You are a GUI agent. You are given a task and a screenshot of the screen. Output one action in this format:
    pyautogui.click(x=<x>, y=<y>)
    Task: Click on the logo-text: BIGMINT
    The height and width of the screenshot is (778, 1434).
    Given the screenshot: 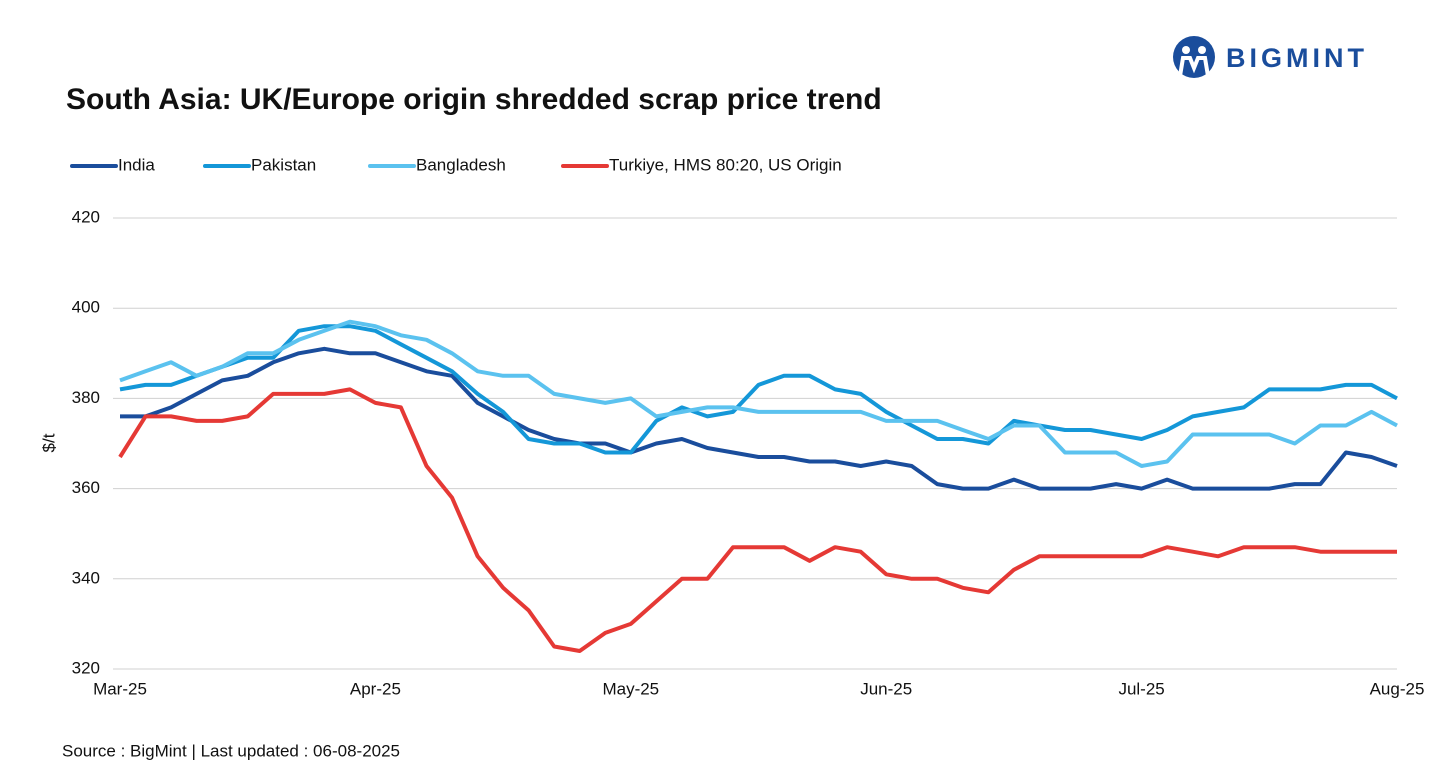 What is the action you would take?
    pyautogui.click(x=1297, y=58)
    